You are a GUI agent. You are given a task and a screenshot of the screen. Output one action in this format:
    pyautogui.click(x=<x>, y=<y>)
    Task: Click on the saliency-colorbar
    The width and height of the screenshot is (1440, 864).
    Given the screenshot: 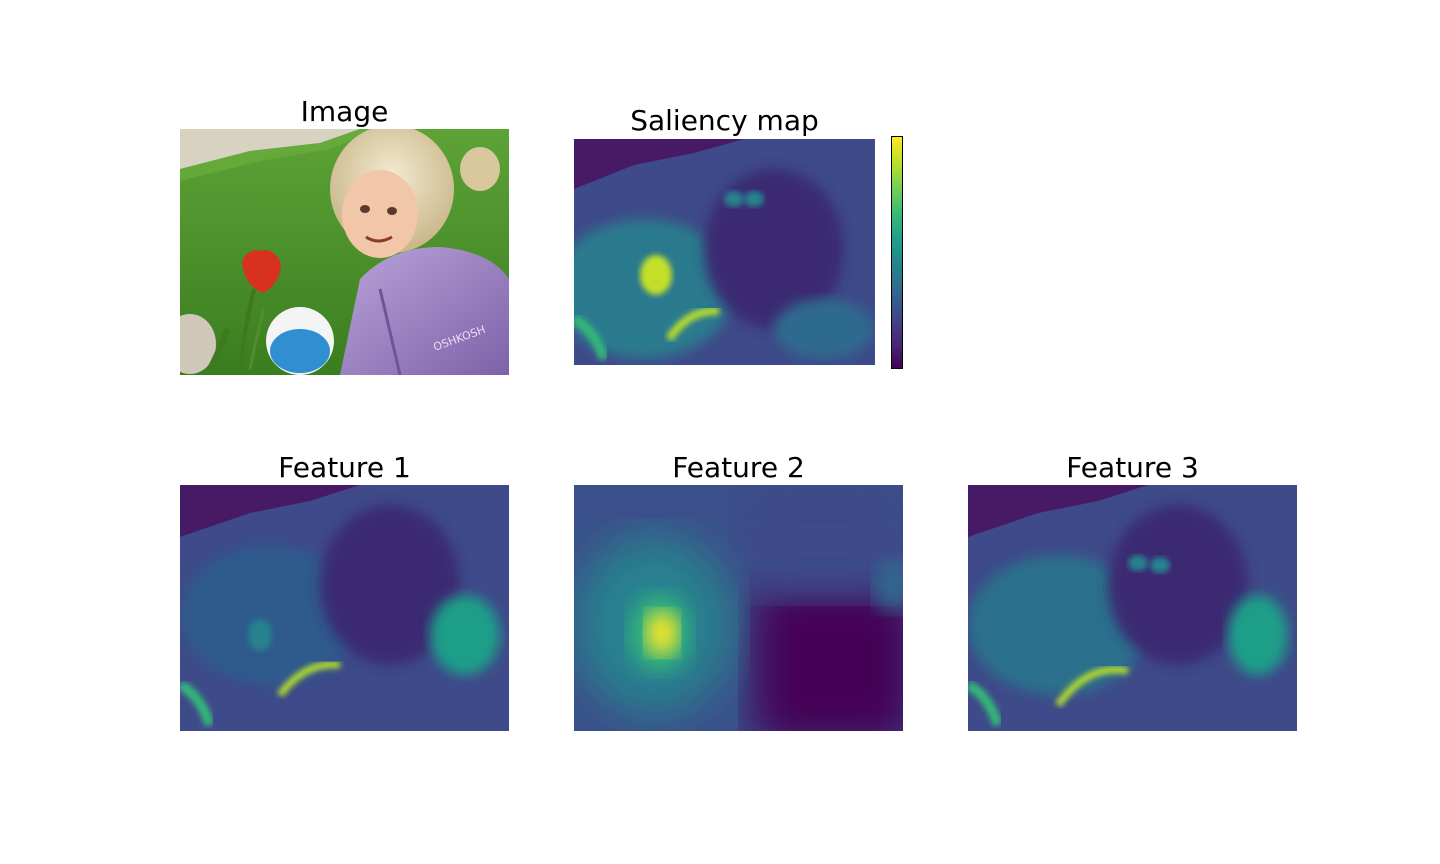 What is the action you would take?
    pyautogui.click(x=897, y=252)
    